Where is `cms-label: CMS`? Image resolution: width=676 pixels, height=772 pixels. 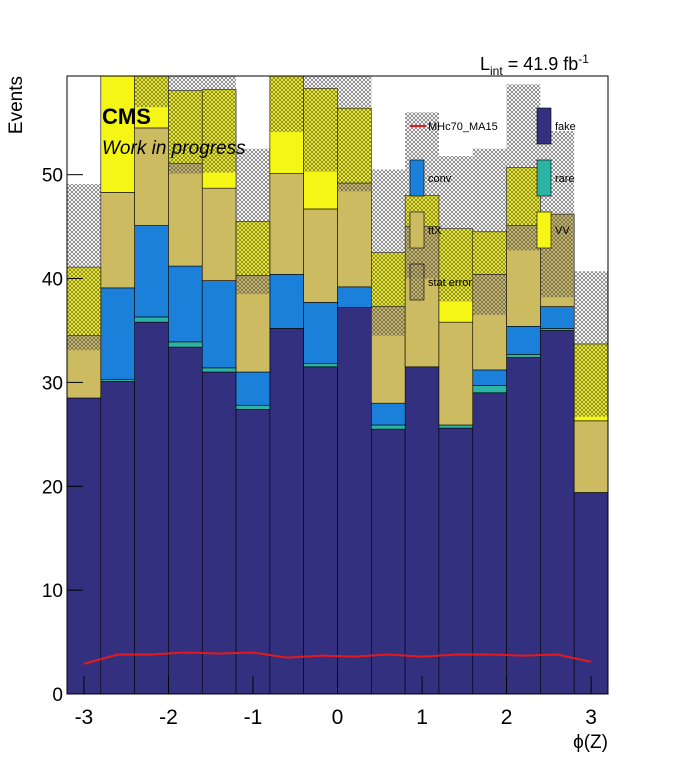
cms-label: CMS is located at coordinates (126, 116).